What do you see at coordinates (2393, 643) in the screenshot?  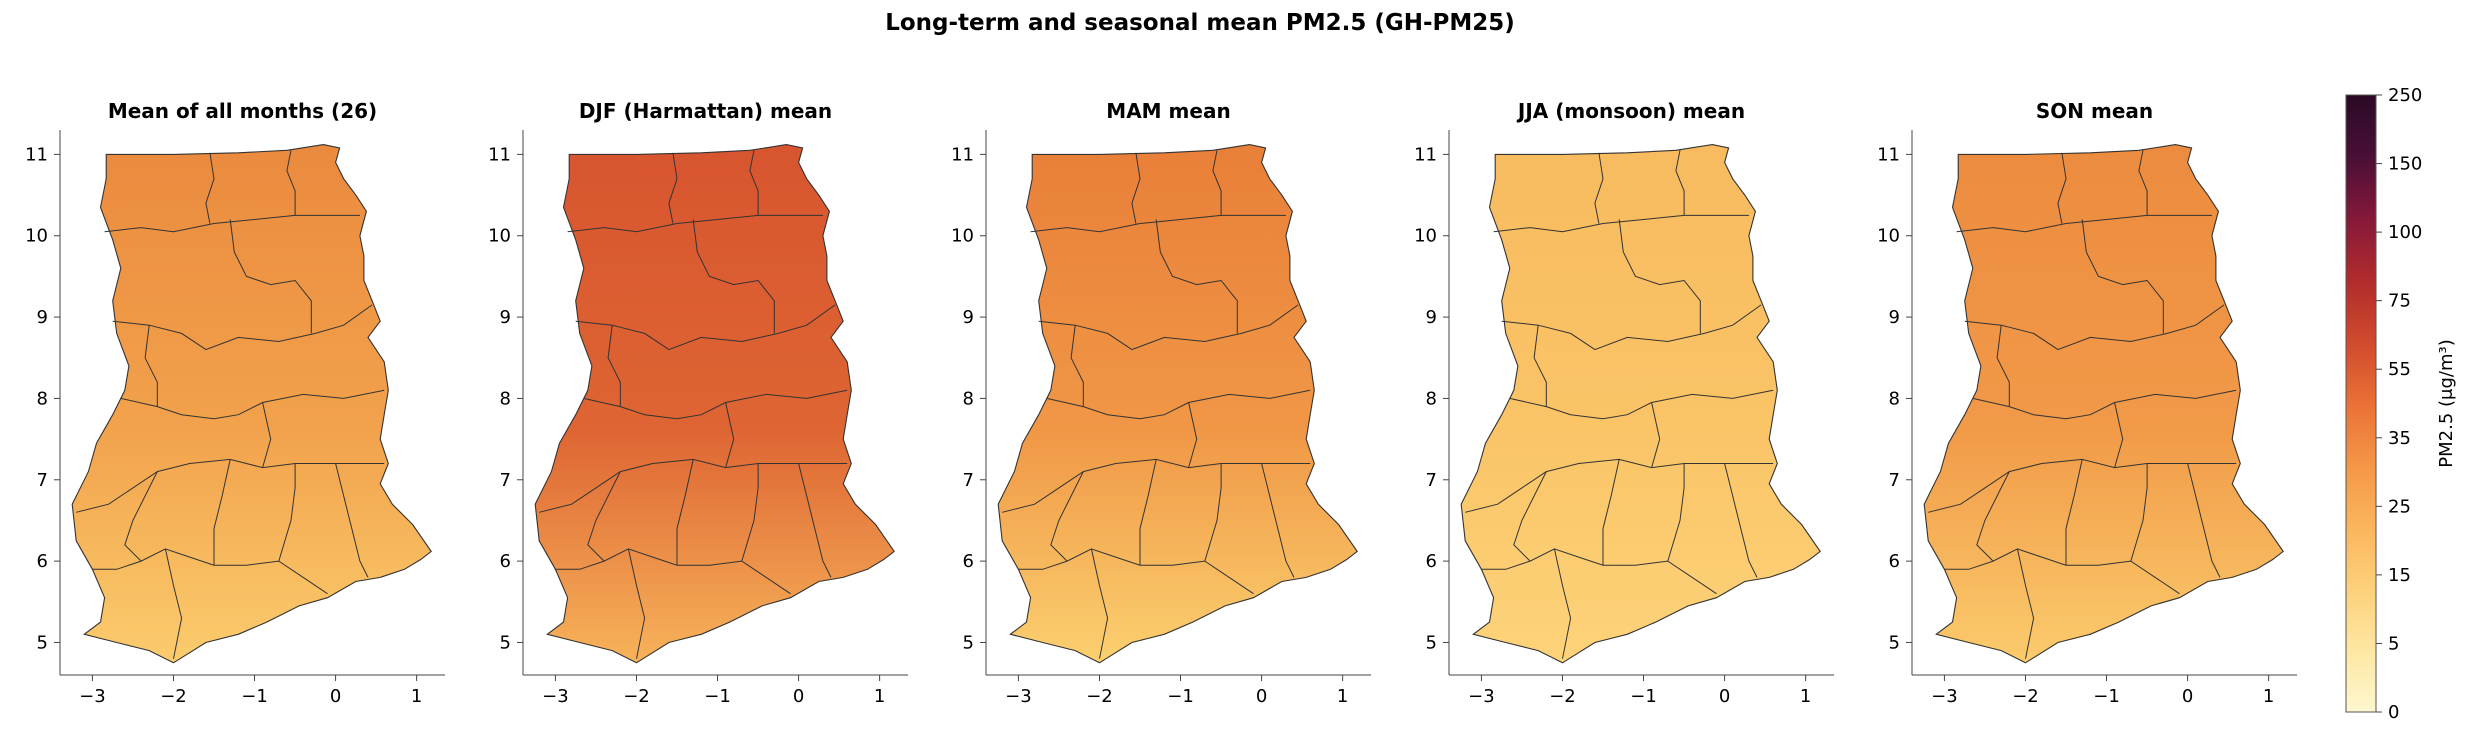 I see `colorbar-tick-label: 5` at bounding box center [2393, 643].